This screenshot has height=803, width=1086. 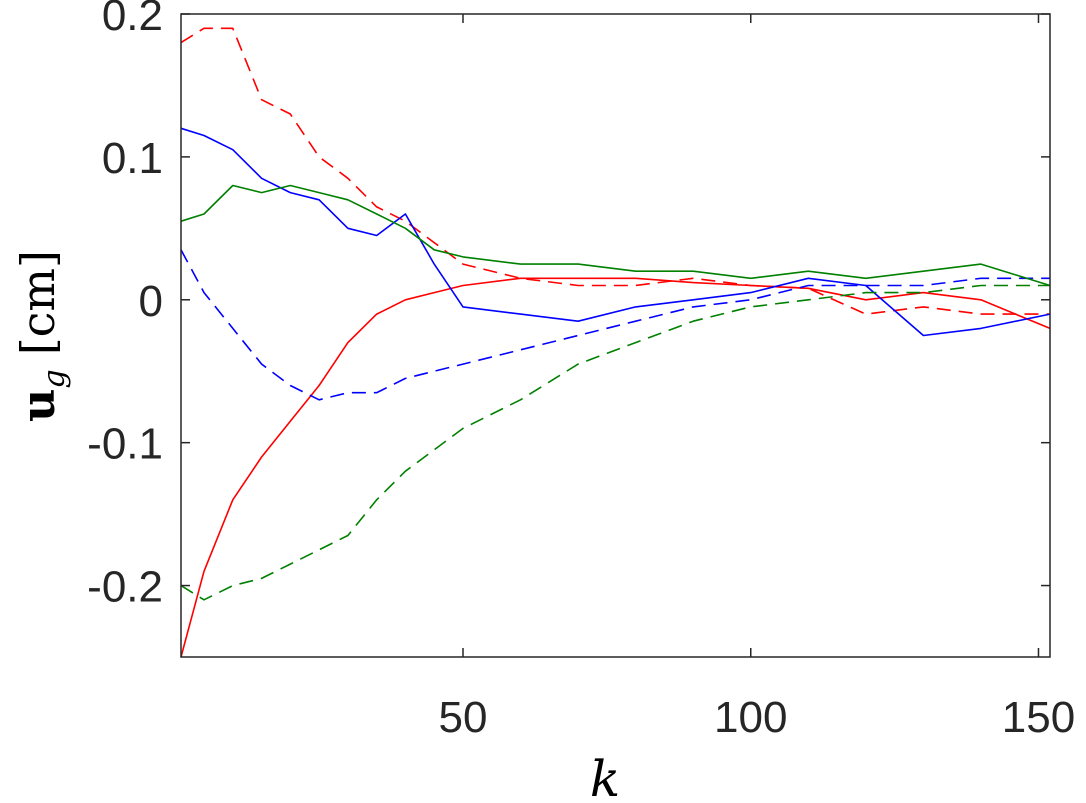 I want to click on x-axis-label: k, so click(x=605, y=776).